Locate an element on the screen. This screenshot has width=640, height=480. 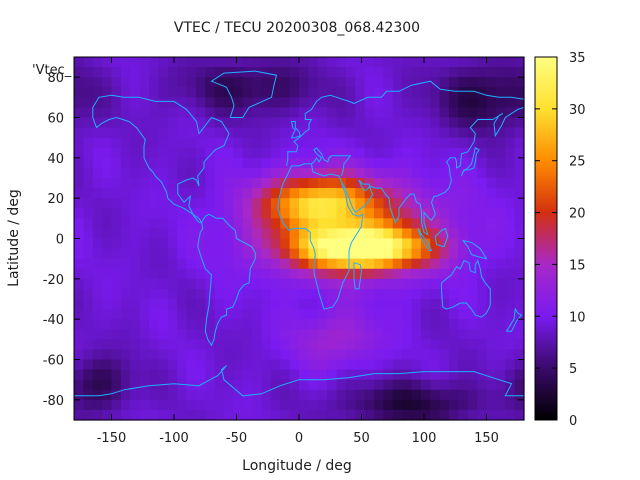
coastline is located at coordinates (470, 162).